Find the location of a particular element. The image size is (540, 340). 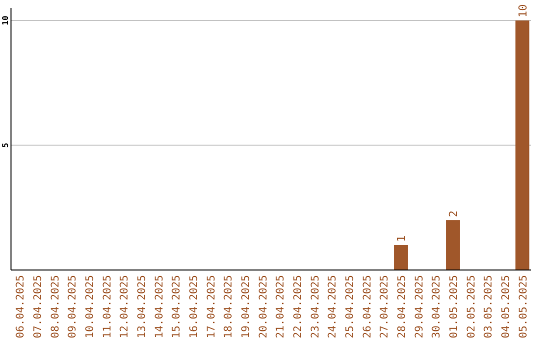

x-tick-label: 23.04.2025 is located at coordinates (315, 306).